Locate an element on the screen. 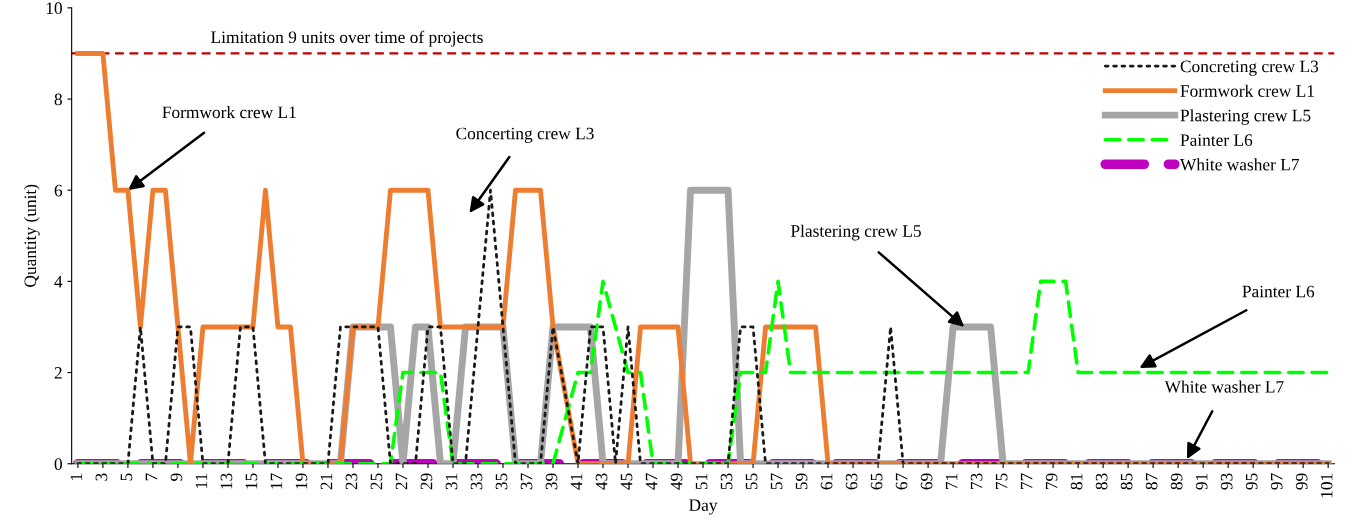  x-tick-label: 51 is located at coordinates (701, 481).